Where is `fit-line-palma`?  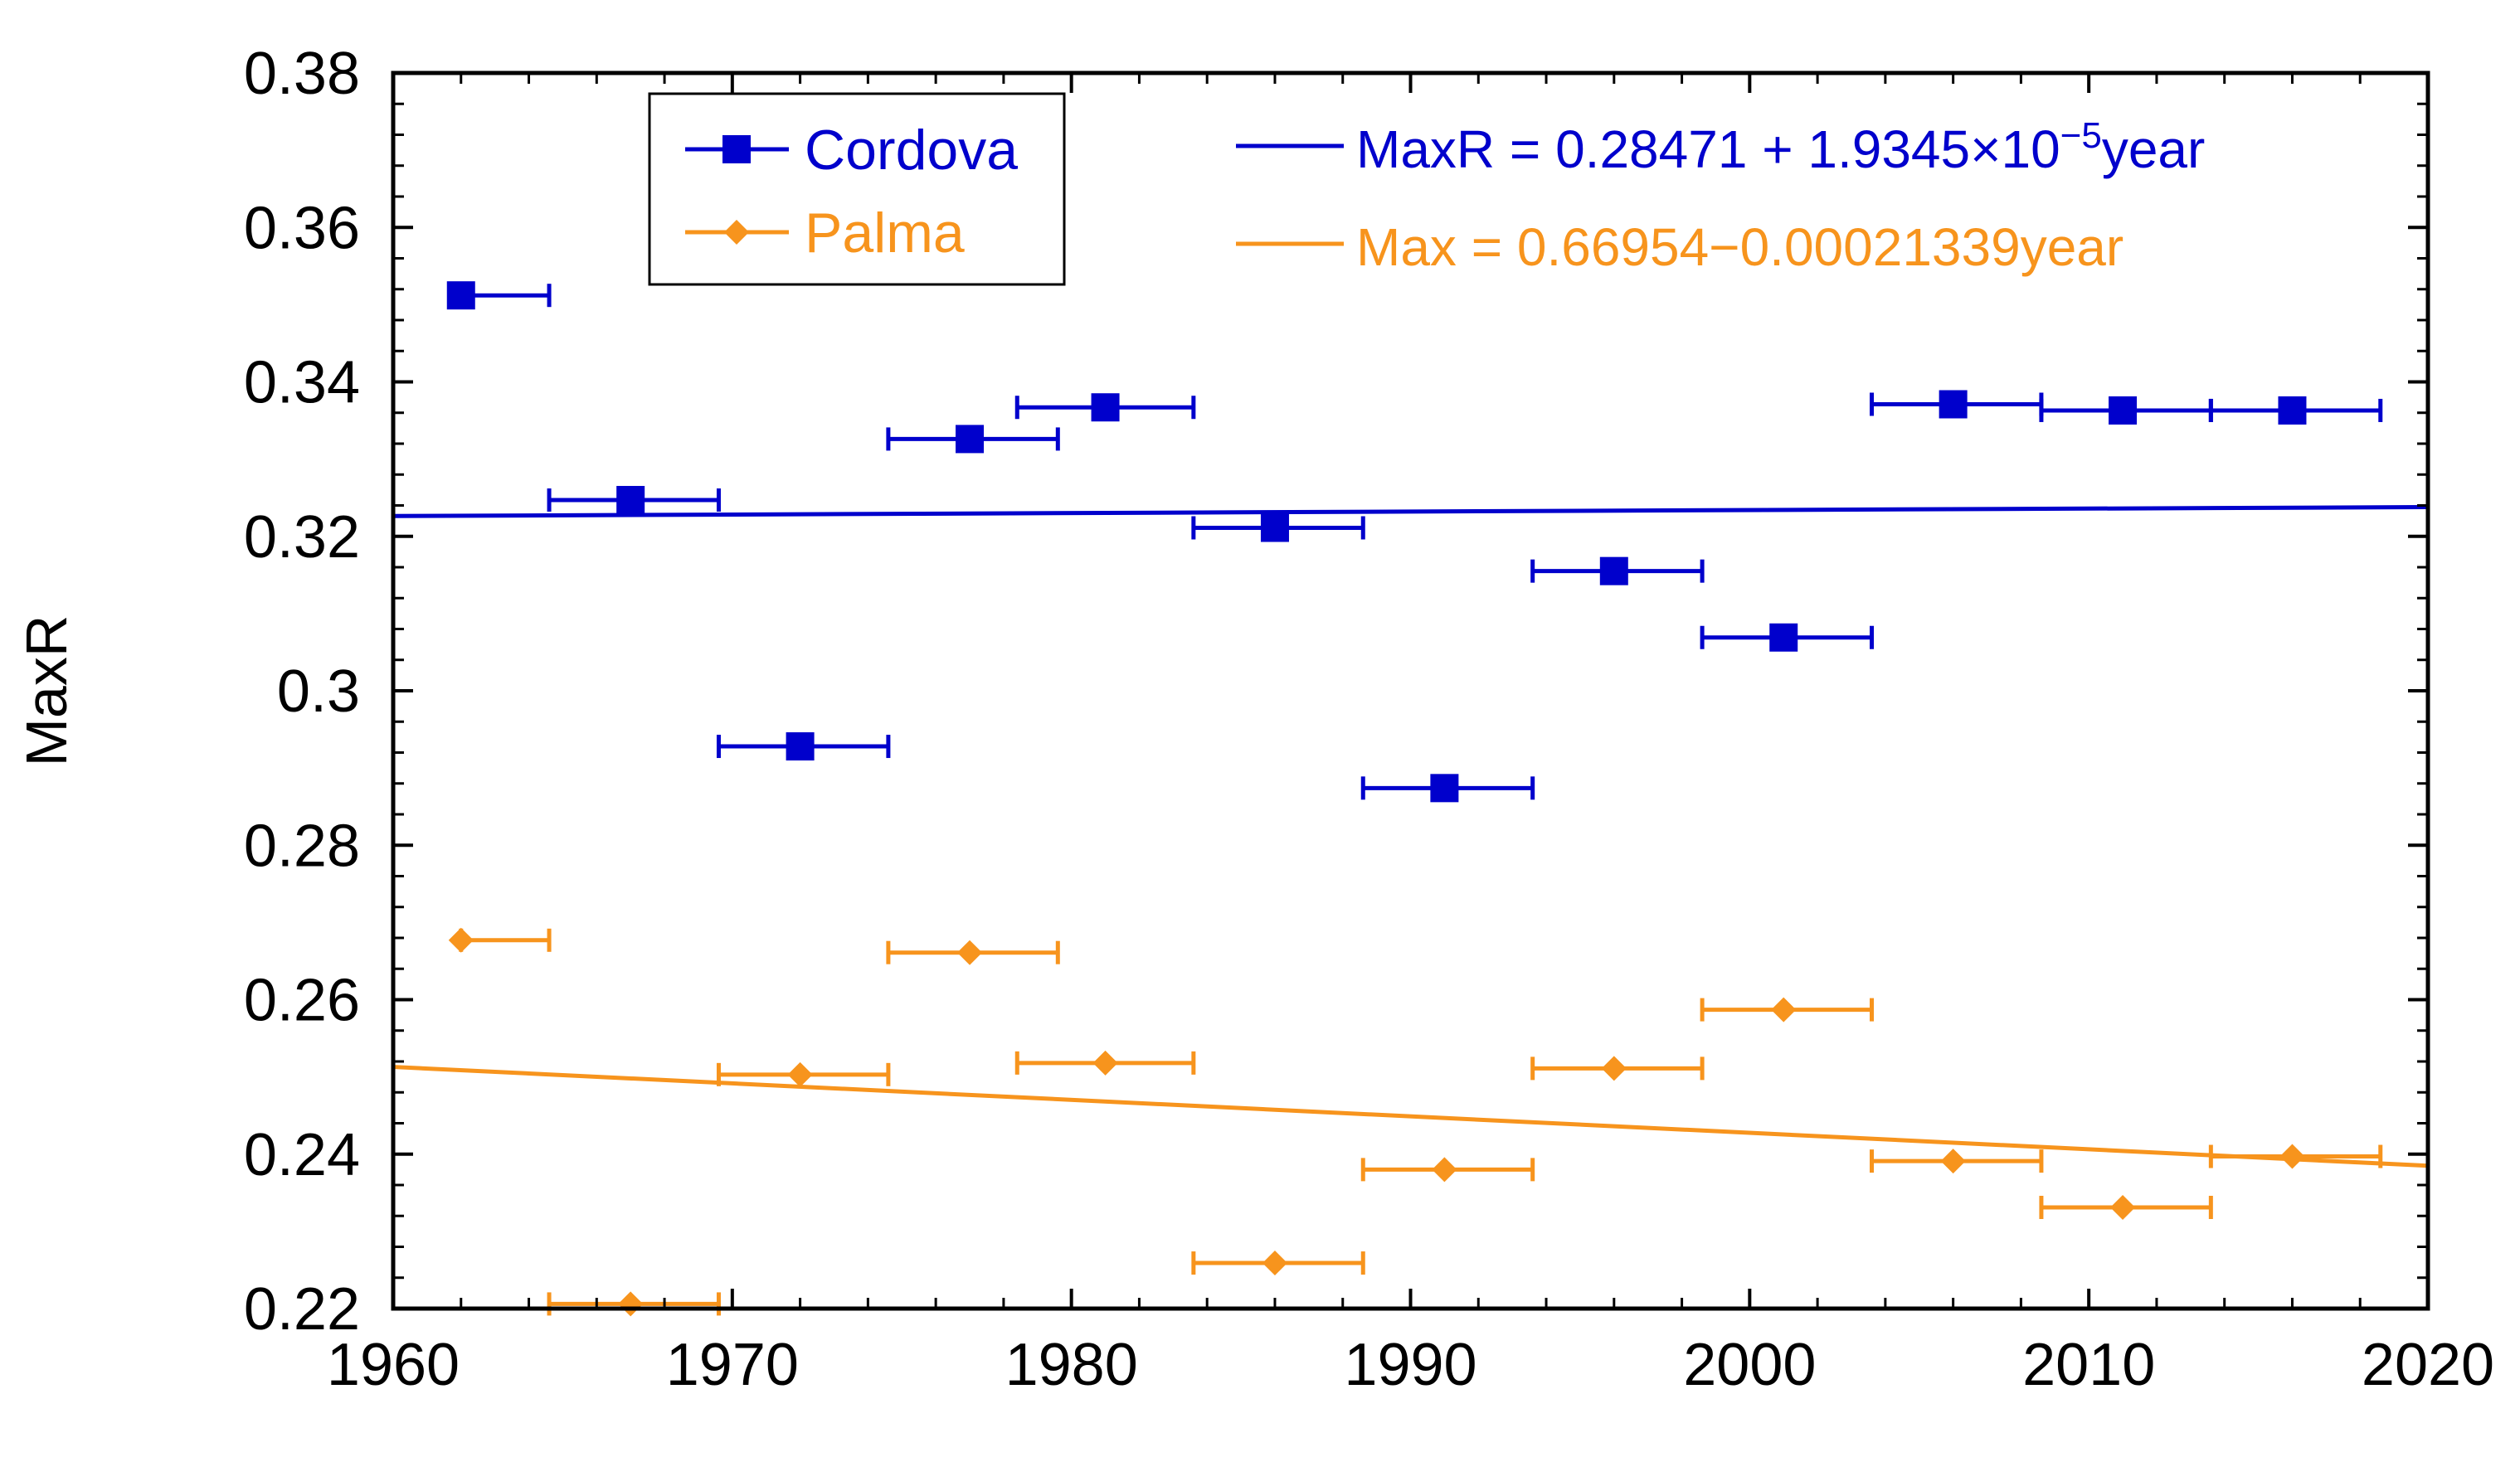 fit-line-palma is located at coordinates (1410, 1116).